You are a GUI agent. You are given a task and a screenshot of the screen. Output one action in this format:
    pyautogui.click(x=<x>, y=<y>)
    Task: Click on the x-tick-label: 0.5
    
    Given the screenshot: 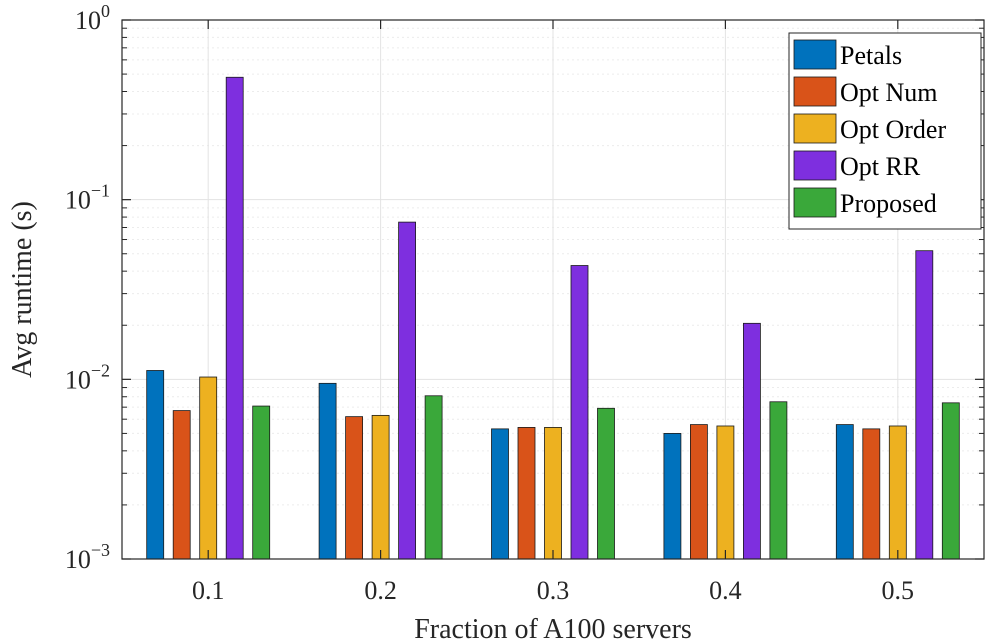 What is the action you would take?
    pyautogui.click(x=898, y=590)
    